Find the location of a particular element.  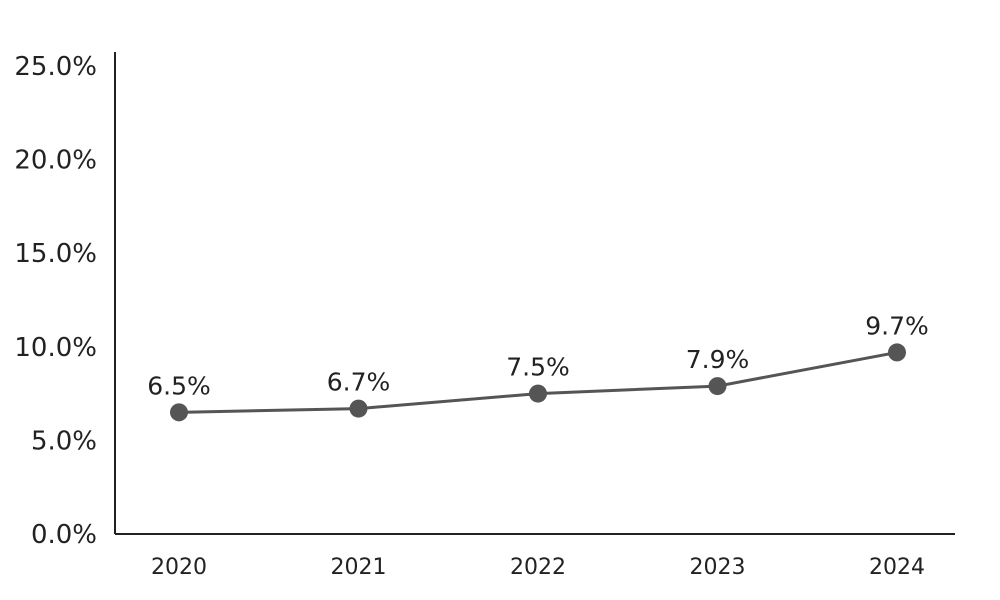

y-tick-label: 5.0% is located at coordinates (64, 441).